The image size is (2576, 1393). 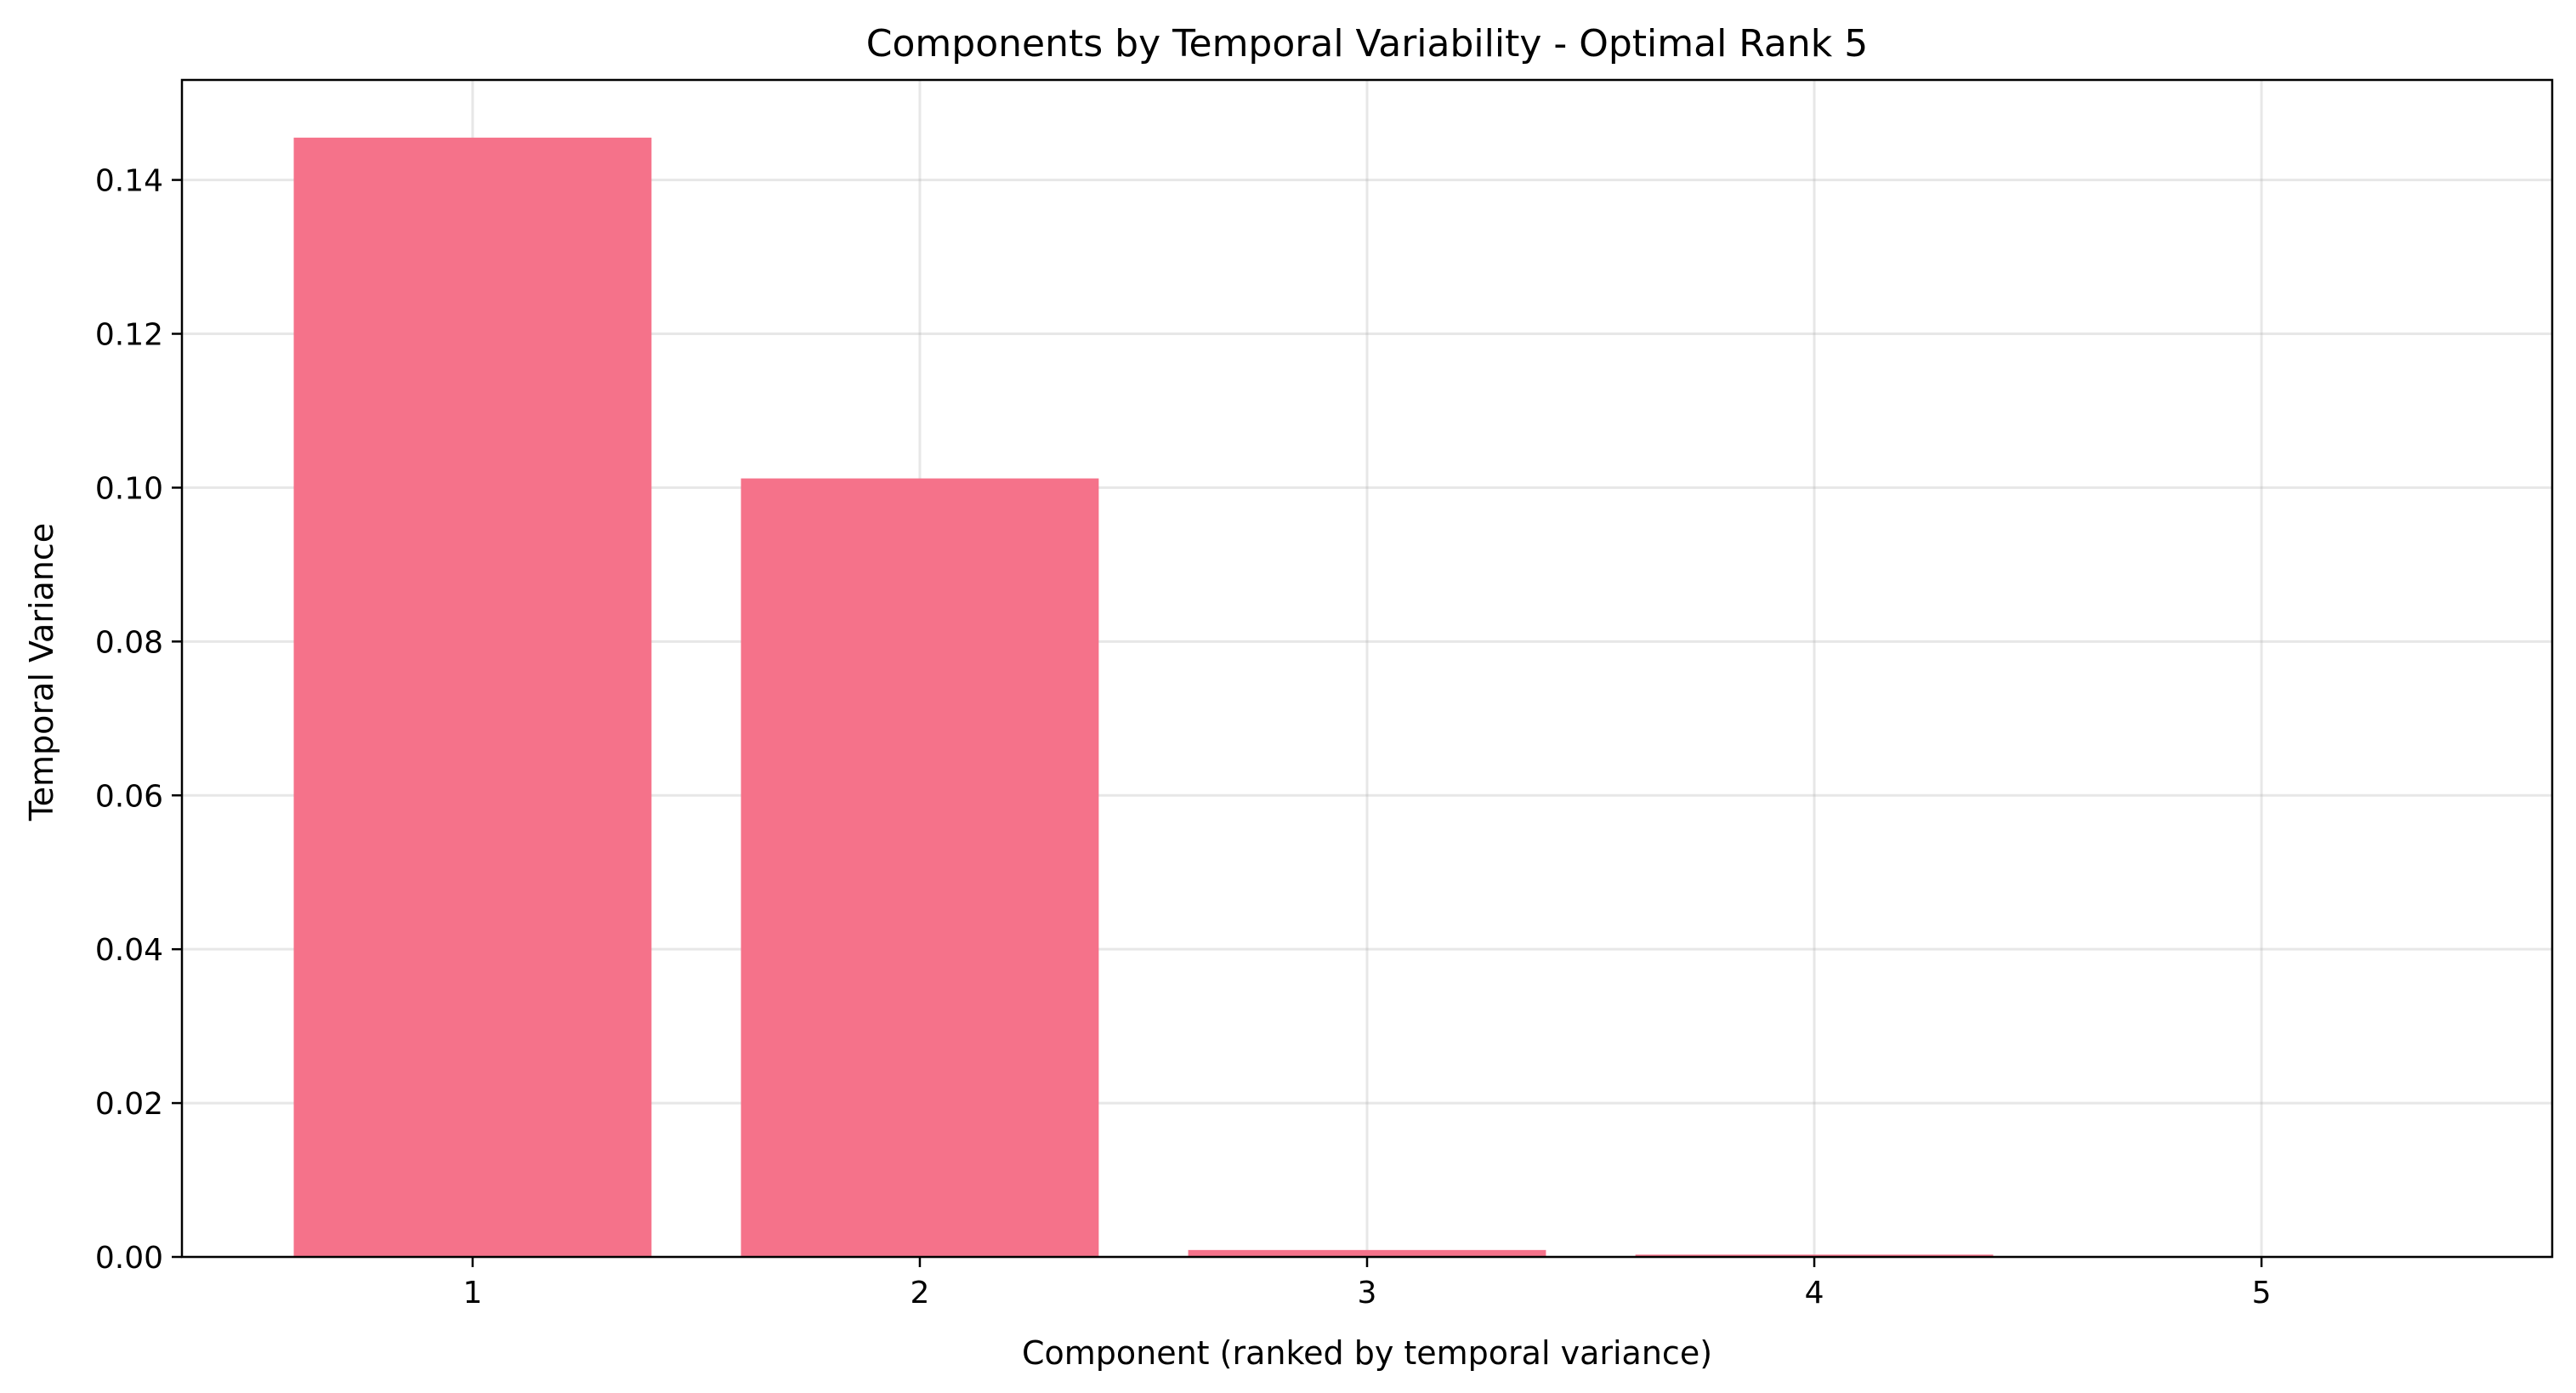 What do you see at coordinates (129, 335) in the screenshot?
I see `y-tick-label: 0.12` at bounding box center [129, 335].